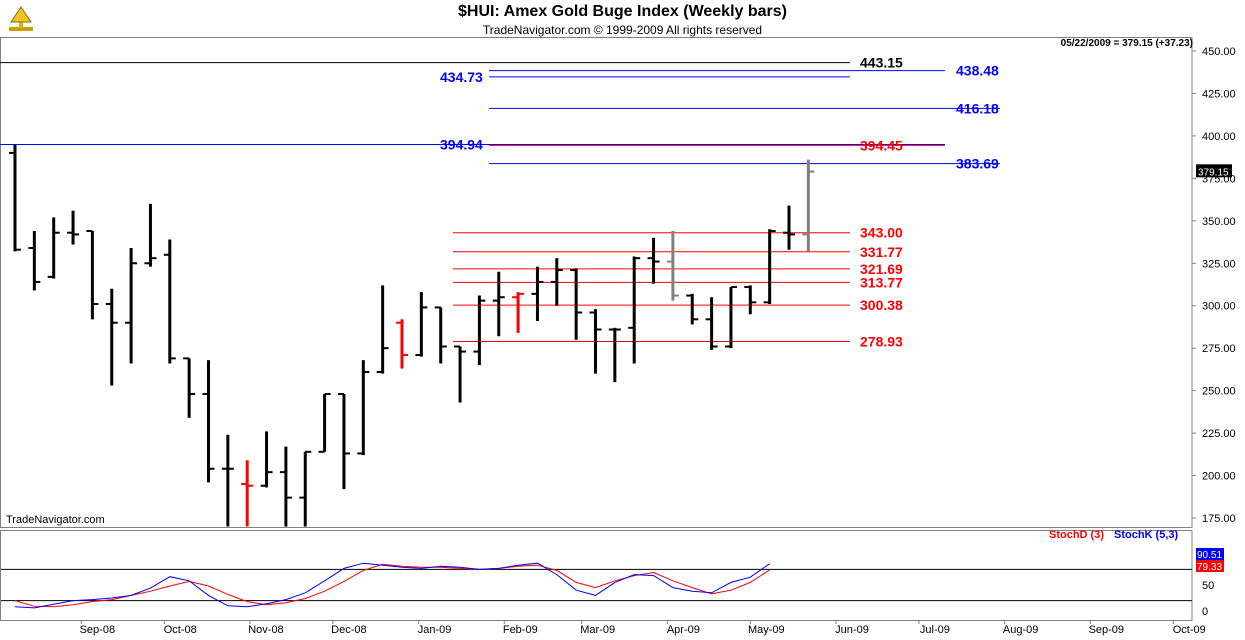  Describe the element at coordinates (597, 630) in the screenshot. I see `x-tick-label: Mar-09` at that location.